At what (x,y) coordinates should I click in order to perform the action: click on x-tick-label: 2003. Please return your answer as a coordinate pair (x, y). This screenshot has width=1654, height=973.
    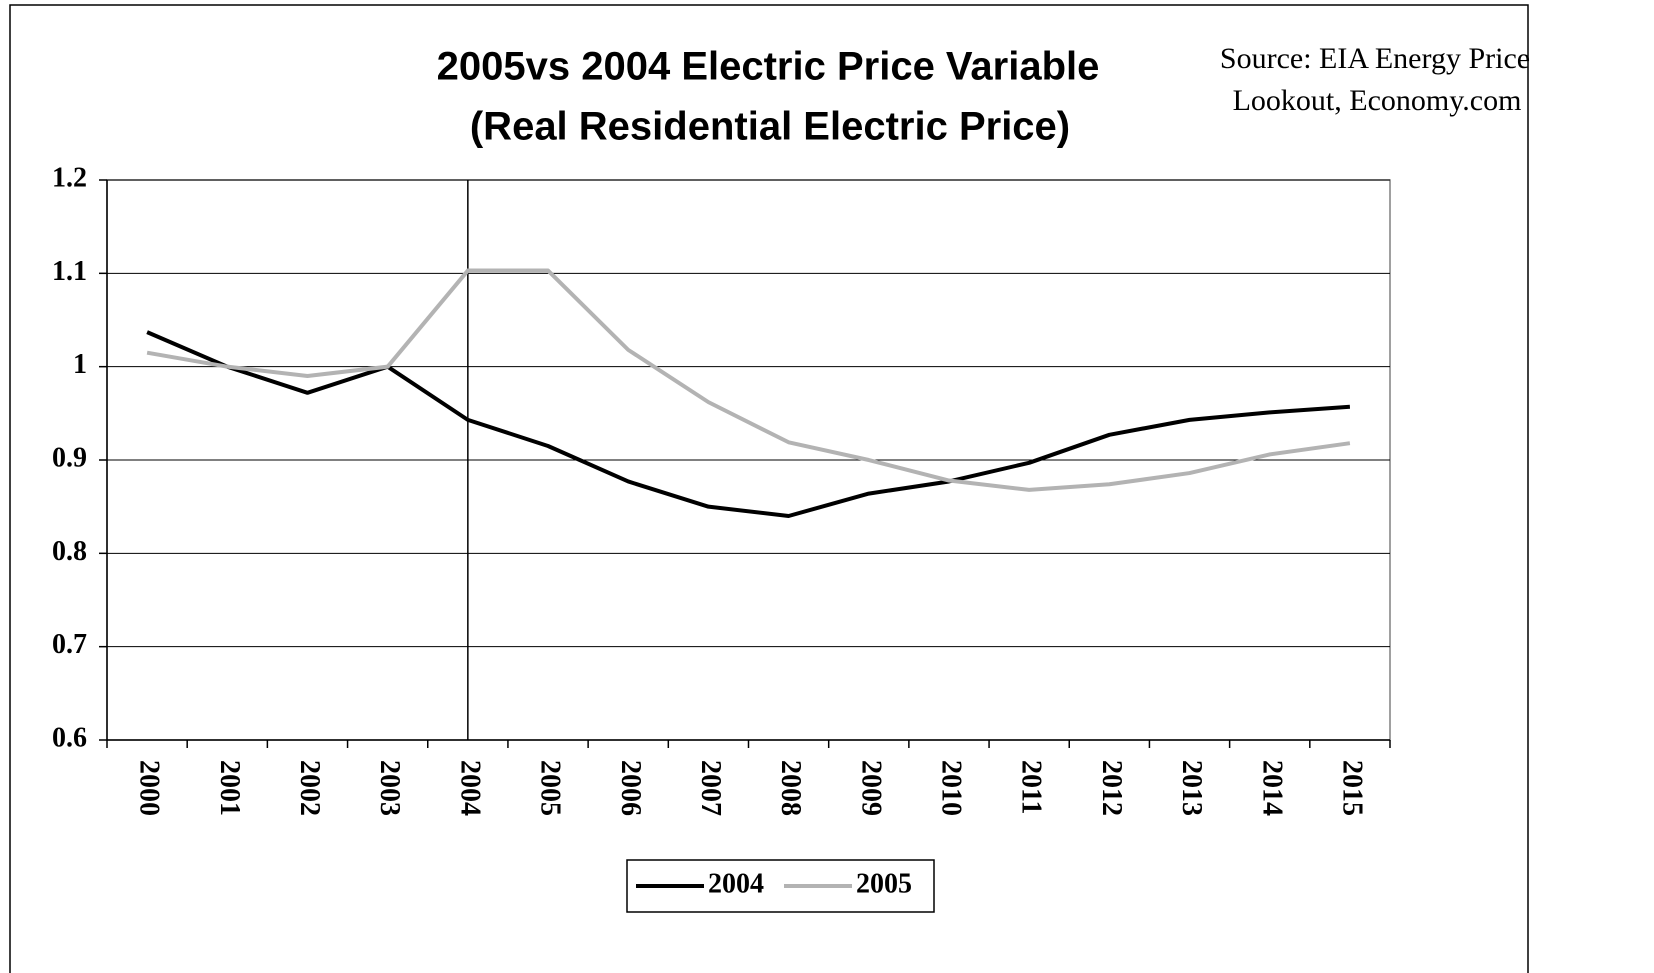
    Looking at the image, I should click on (389, 788).